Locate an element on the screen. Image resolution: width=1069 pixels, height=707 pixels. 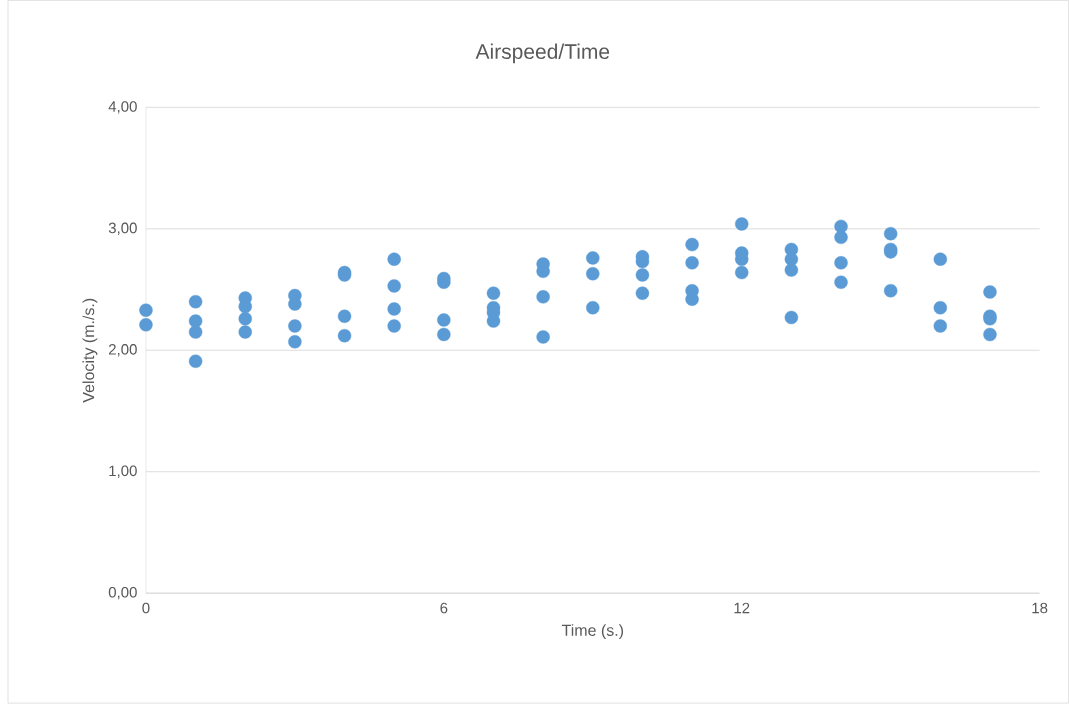
x-tick-label: 6 is located at coordinates (444, 608).